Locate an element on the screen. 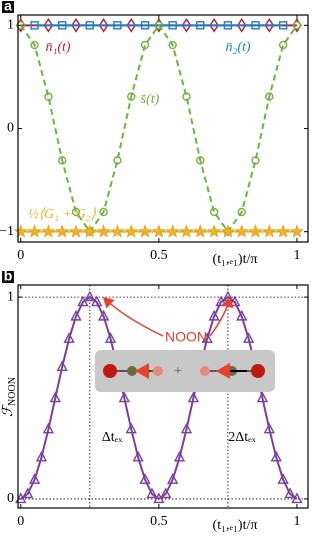 This screenshot has width=320, height=540. y-label-subscript: NOON is located at coordinates (12, 391).